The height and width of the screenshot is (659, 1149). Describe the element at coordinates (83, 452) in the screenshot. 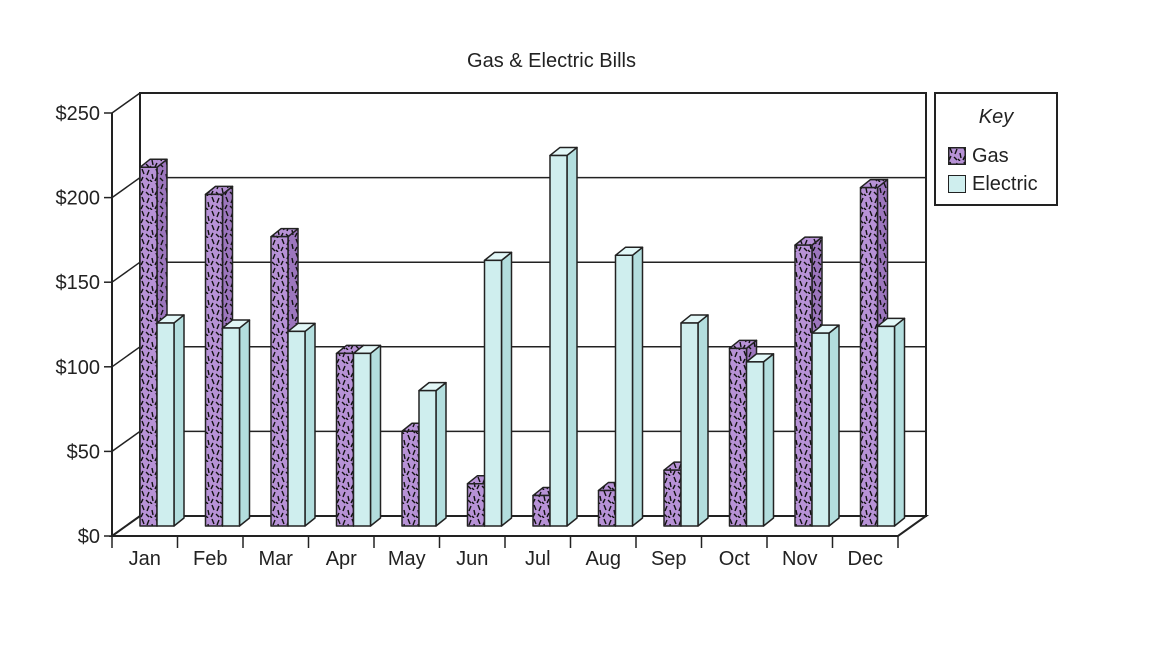

I see `y-tick-label: $50` at that location.